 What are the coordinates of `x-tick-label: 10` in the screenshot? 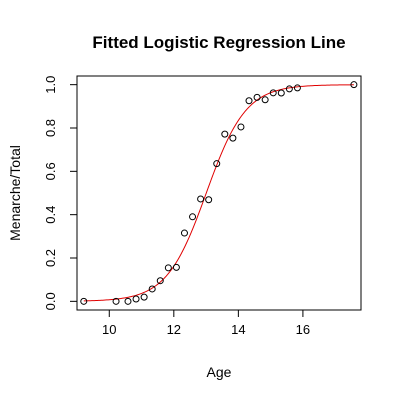 It's located at (109, 329).